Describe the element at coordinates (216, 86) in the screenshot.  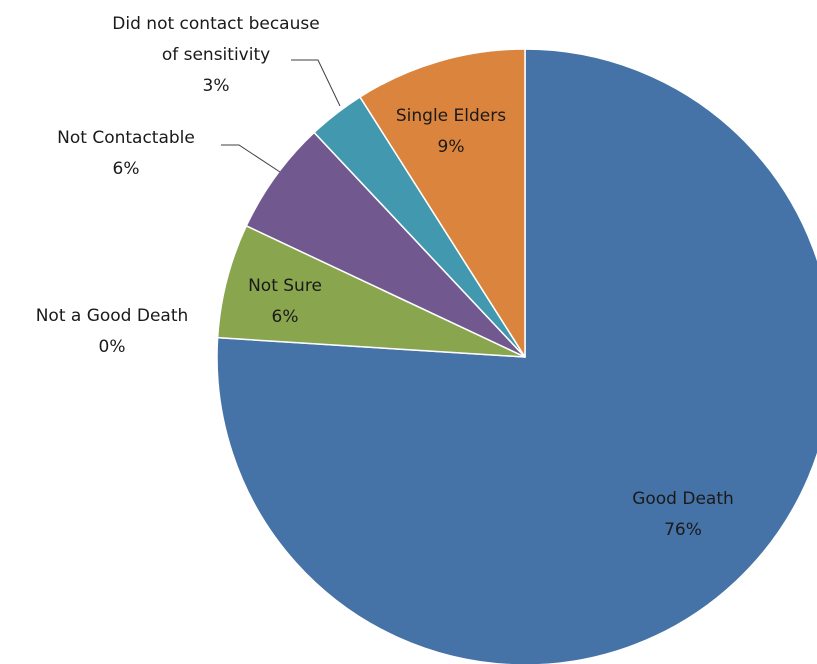
I see `slice-value-sensitivity: 3%` at that location.